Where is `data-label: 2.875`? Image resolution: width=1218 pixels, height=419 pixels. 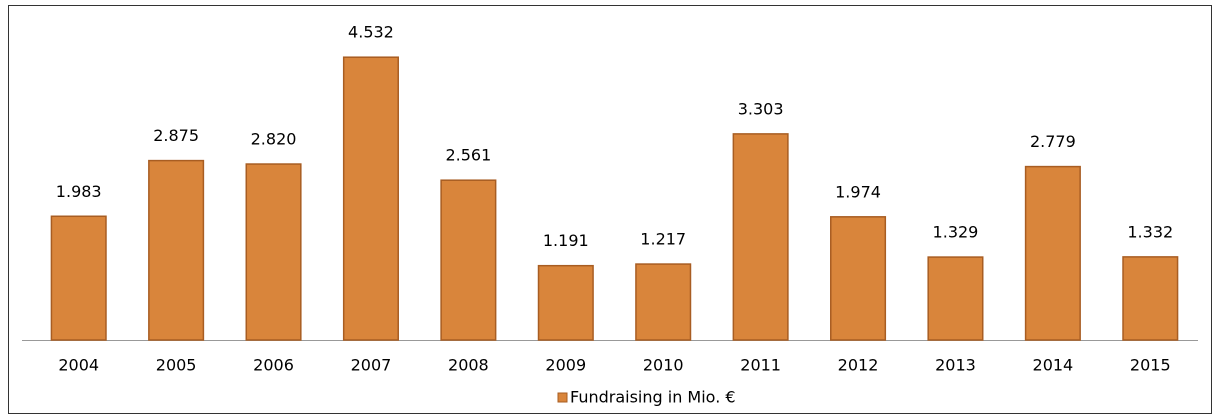
data-label: 2.875 is located at coordinates (176, 135).